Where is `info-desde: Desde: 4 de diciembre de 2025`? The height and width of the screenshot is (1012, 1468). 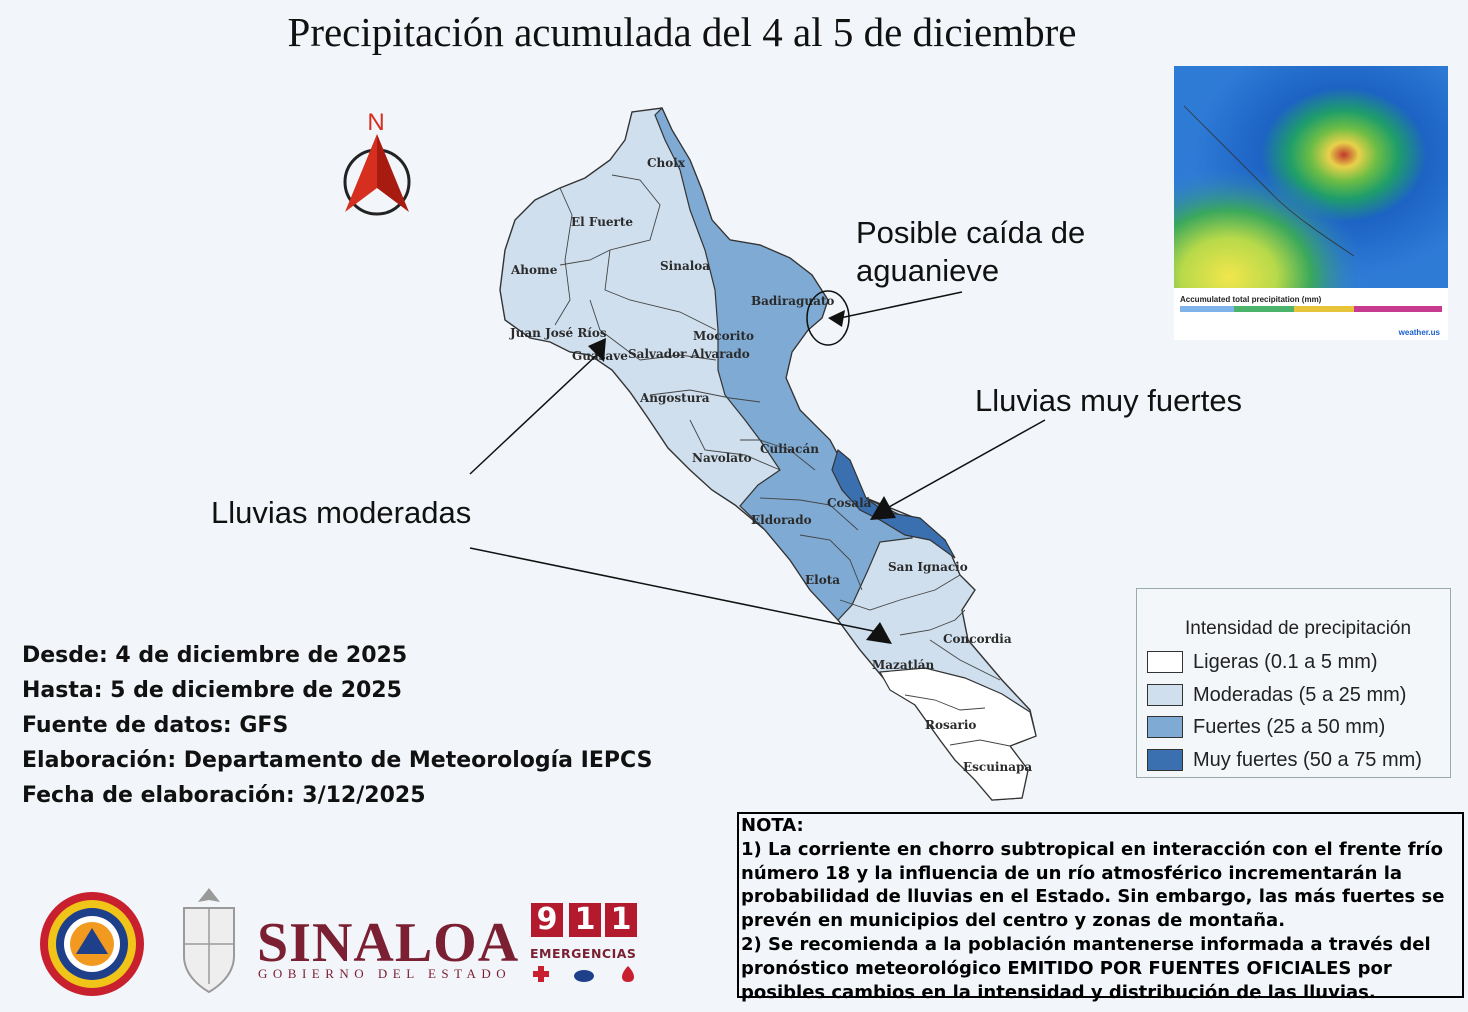
info-desde: Desde: 4 de diciembre de 2025 is located at coordinates (215, 655).